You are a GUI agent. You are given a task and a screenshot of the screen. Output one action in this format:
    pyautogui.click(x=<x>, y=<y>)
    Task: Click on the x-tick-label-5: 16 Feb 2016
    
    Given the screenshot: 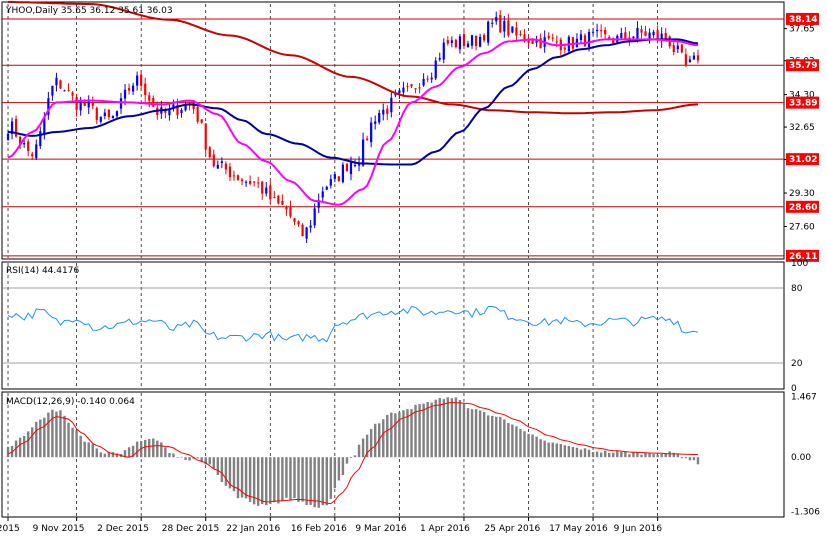 What is the action you would take?
    pyautogui.click(x=319, y=529)
    